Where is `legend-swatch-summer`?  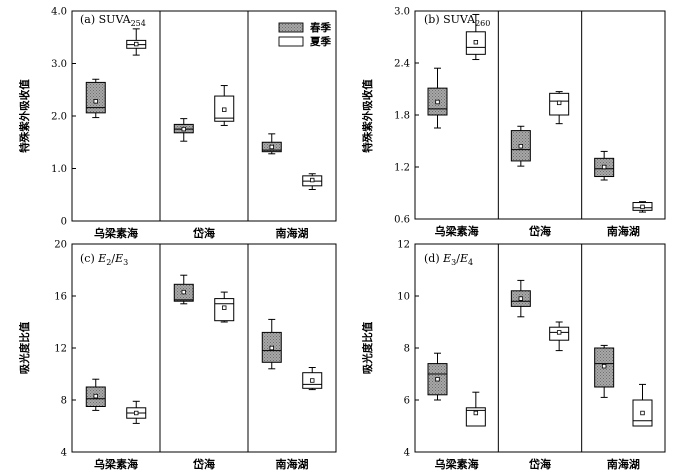 legend-swatch-summer is located at coordinates (291, 41).